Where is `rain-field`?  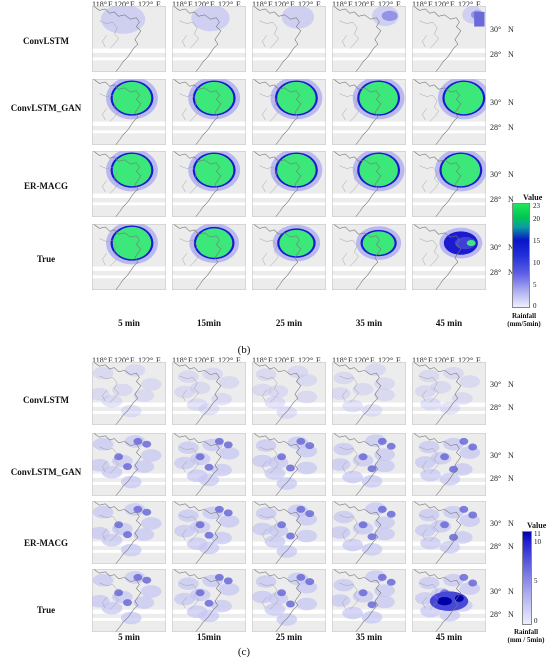
rain-field is located at coordinates (298, 17).